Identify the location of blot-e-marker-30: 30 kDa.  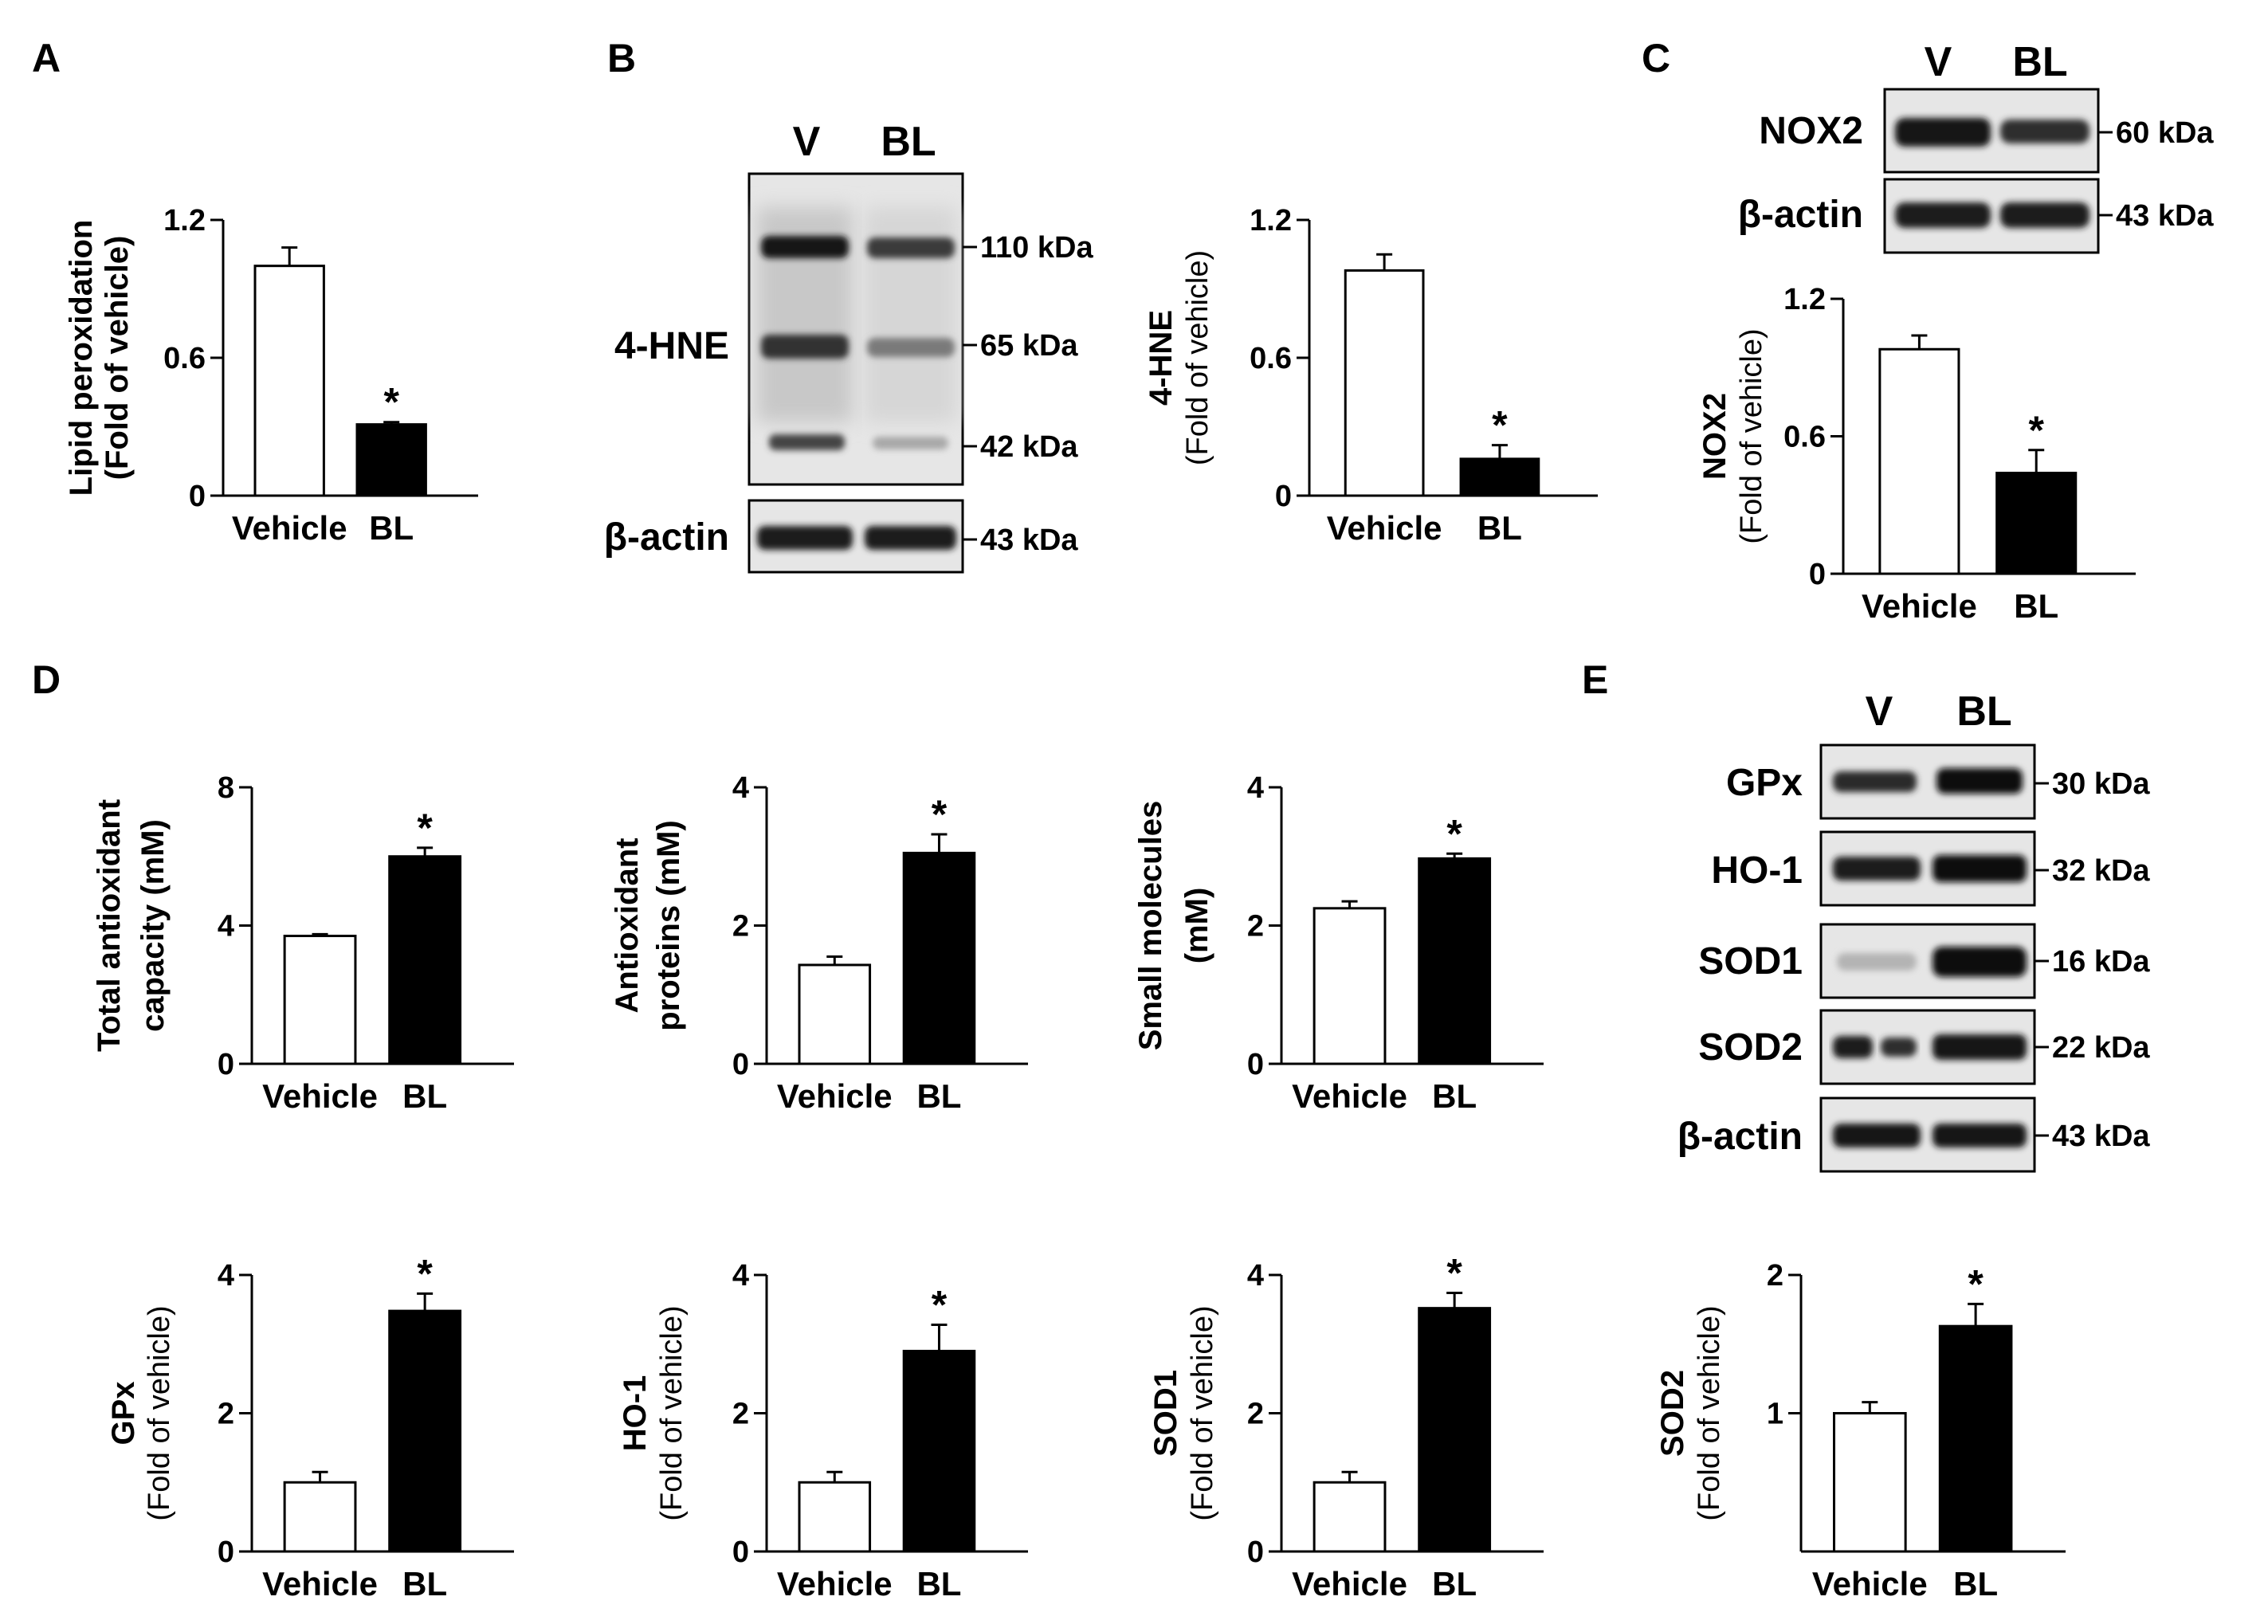
(2101, 784).